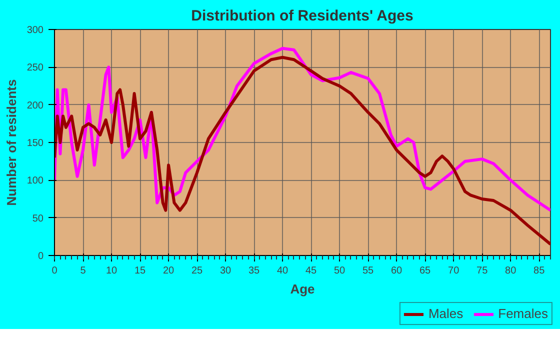 The width and height of the screenshot is (560, 353). Describe the element at coordinates (55, 271) in the screenshot. I see `x-tick-label: 0` at that location.